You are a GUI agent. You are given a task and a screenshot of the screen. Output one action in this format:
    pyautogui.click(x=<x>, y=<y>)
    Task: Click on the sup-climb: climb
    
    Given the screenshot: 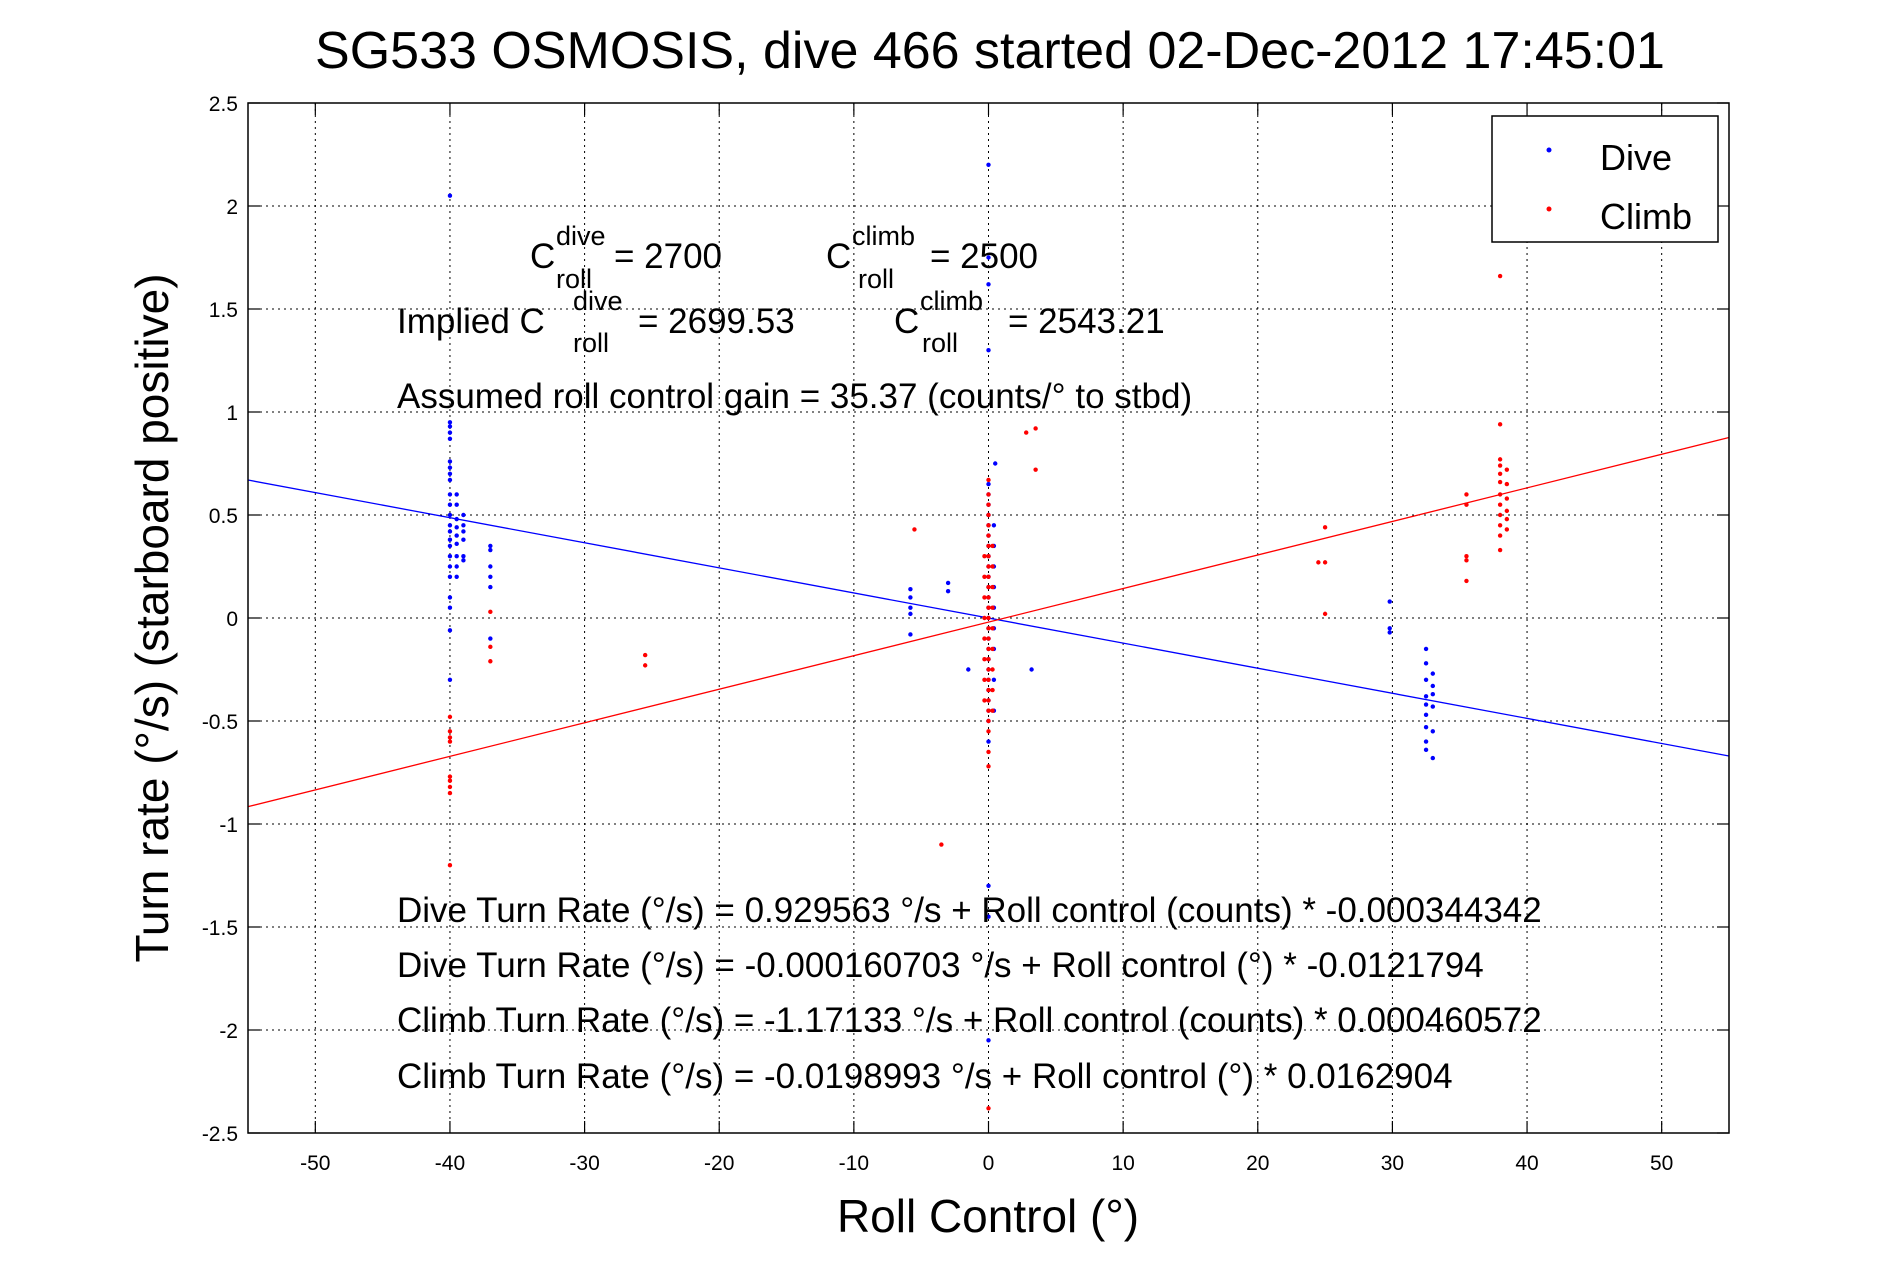 What is the action you would take?
    pyautogui.click(x=951, y=301)
    